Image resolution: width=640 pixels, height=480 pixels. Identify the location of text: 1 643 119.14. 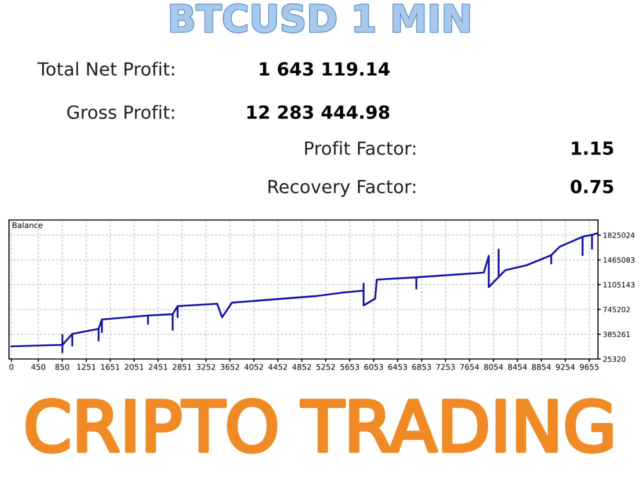
(325, 69).